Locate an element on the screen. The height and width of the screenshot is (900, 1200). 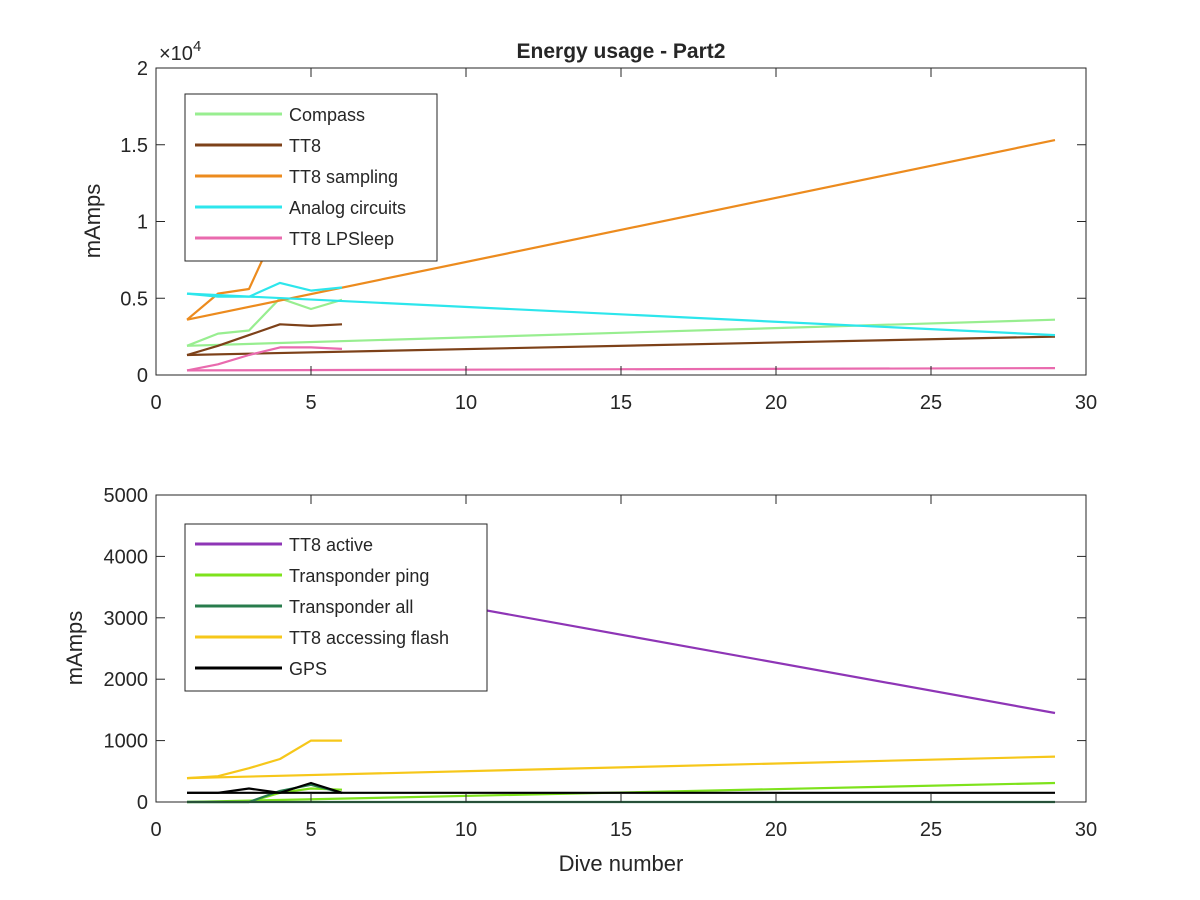
top-y-tick-label: 2 is located at coordinates (142, 69).